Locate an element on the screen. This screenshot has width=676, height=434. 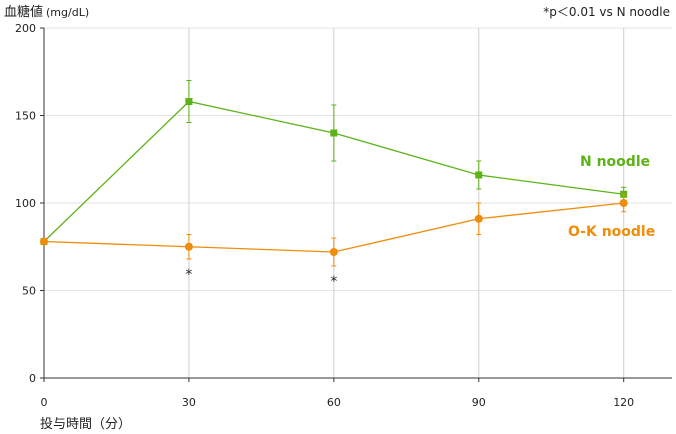
significance-note: *p＜0.01 vs N noodle is located at coordinates (606, 12).